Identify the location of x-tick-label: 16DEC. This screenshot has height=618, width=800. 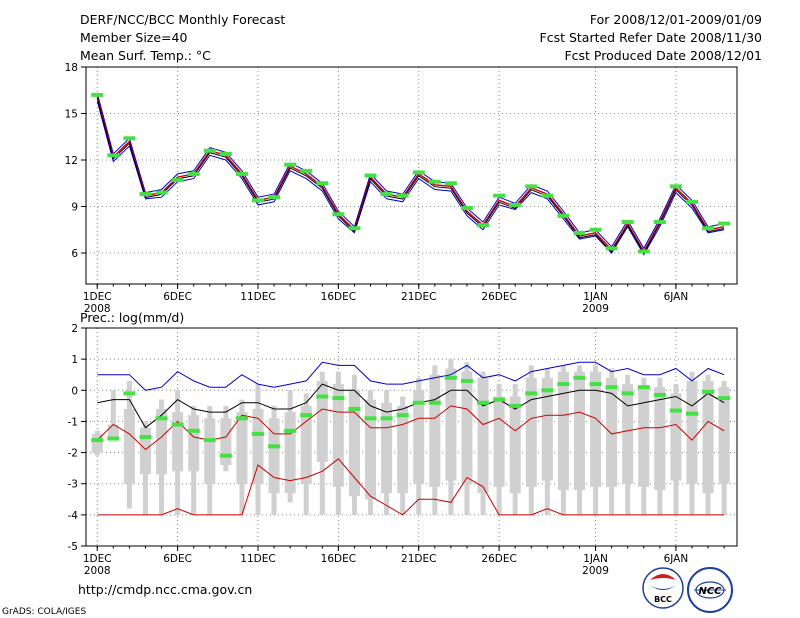
(338, 559).